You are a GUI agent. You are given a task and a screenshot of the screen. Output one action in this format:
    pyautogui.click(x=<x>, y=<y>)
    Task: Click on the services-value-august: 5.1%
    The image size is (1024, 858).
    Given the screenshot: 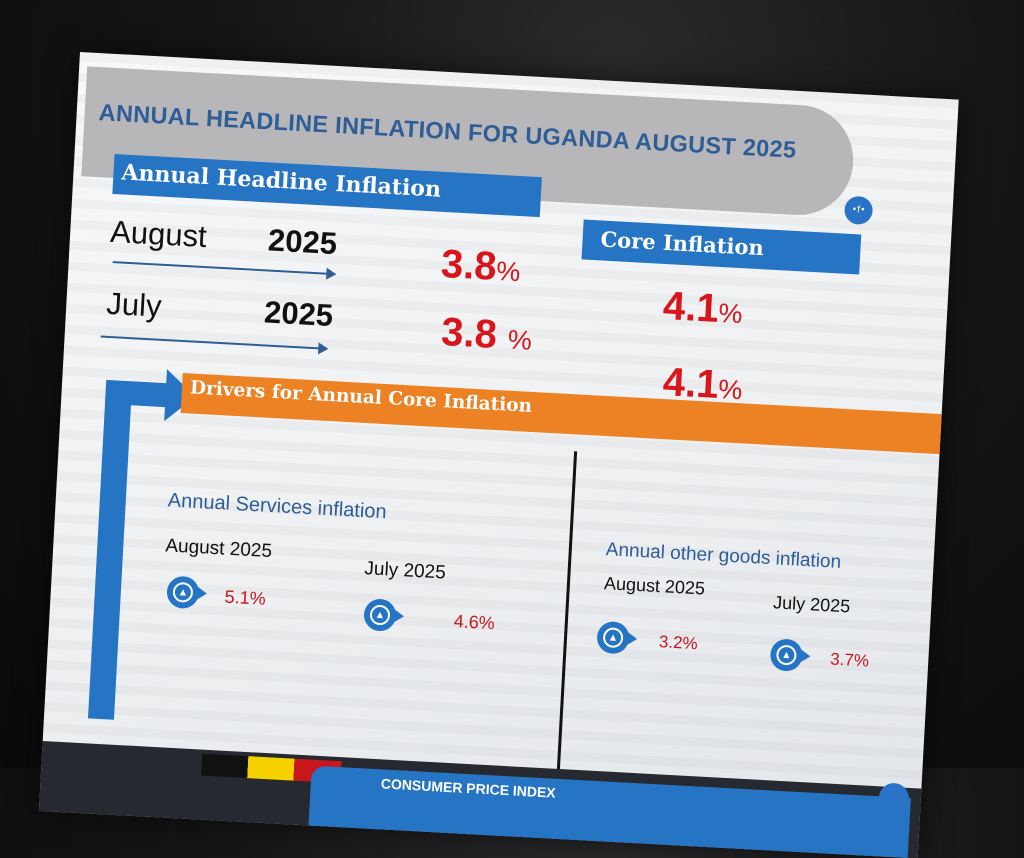 What is the action you would take?
    pyautogui.click(x=245, y=597)
    